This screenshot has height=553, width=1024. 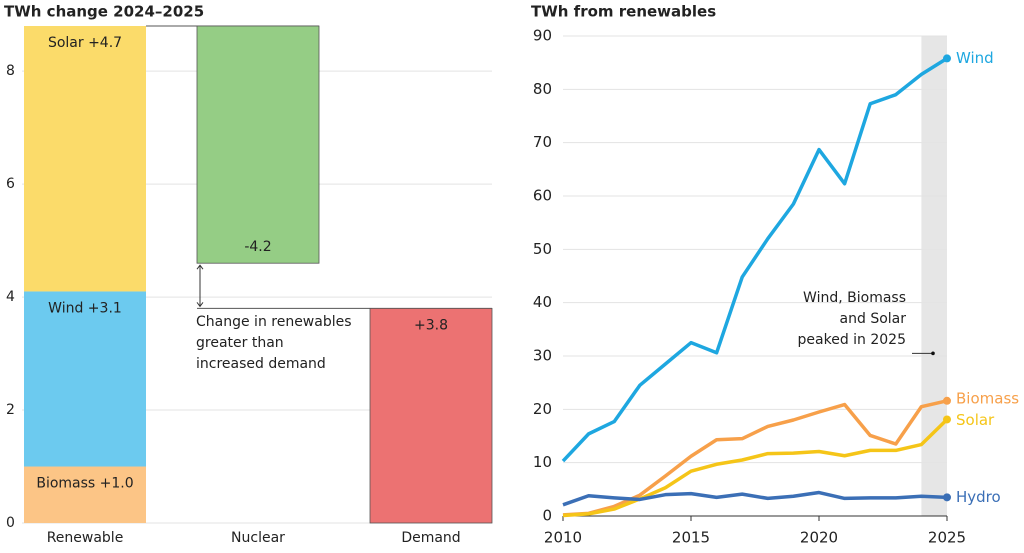 I want to click on y-tick-label: 60, so click(x=542, y=196).